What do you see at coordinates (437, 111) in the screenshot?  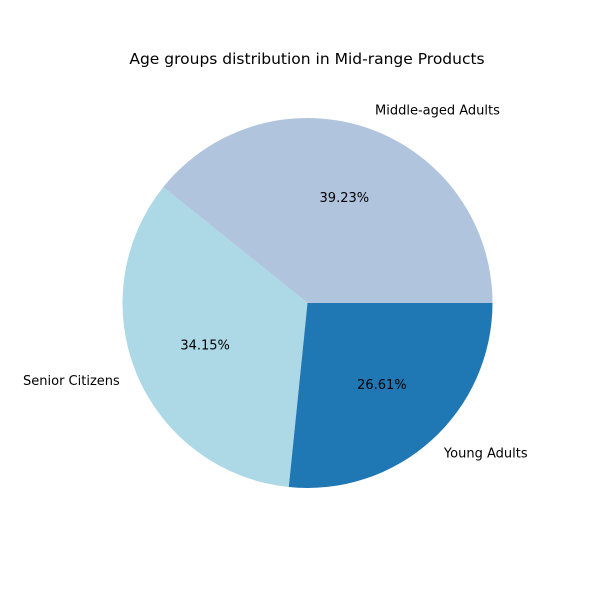 I see `slice-label: Middle-aged Adults` at bounding box center [437, 111].